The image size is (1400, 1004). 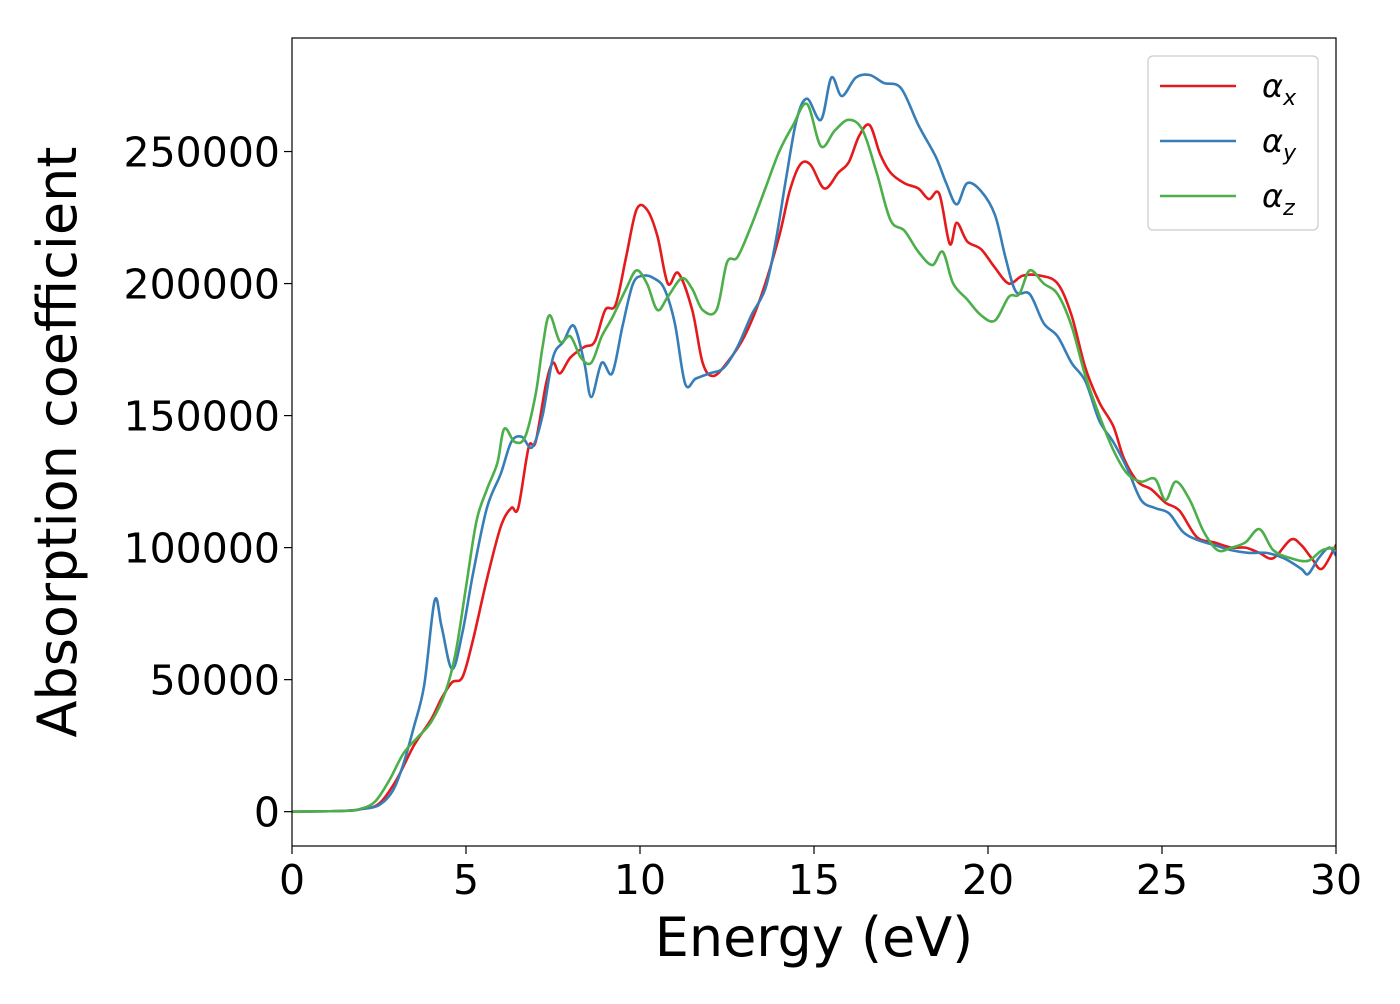 What do you see at coordinates (201, 153) in the screenshot?
I see `y-tick-label: 250000` at bounding box center [201, 153].